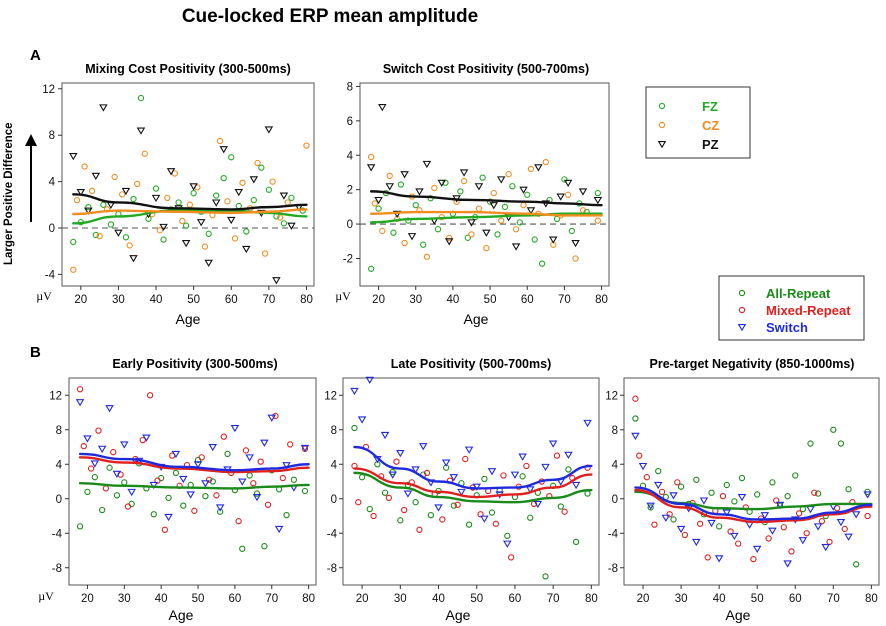 The width and height of the screenshot is (886, 626). What do you see at coordinates (181, 615) in the screenshot?
I see `chart-3-x-axis-label: Age` at bounding box center [181, 615].